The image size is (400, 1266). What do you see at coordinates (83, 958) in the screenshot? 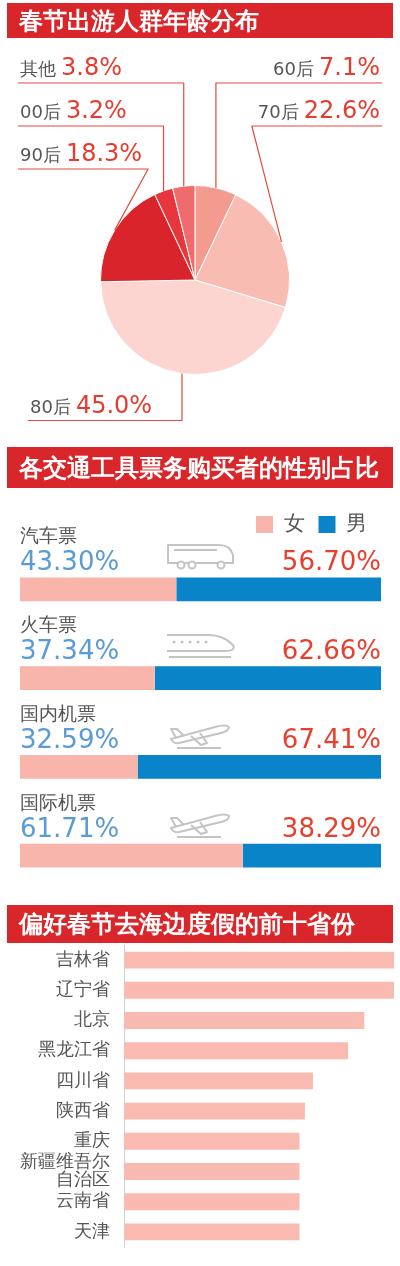
I see `y-tick-label: 吉林省` at bounding box center [83, 958].